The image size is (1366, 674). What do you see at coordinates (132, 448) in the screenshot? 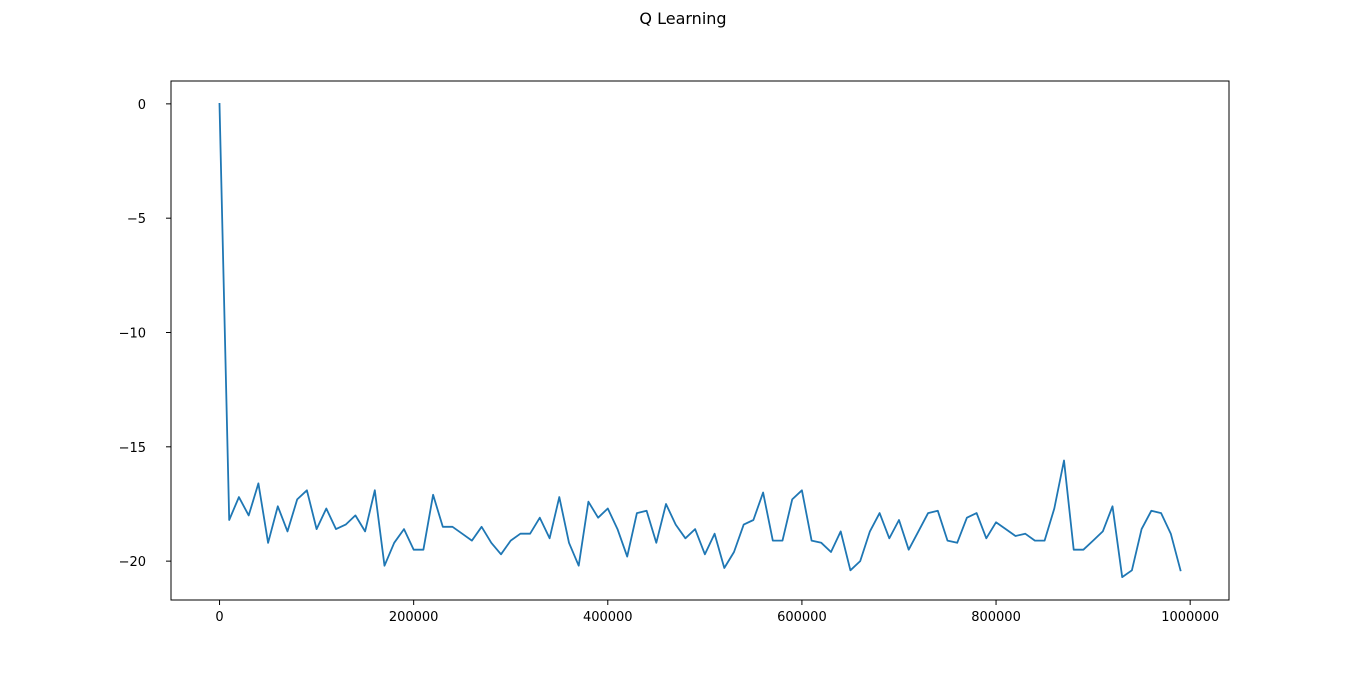
I see `y-tick-label: −15` at bounding box center [132, 448].